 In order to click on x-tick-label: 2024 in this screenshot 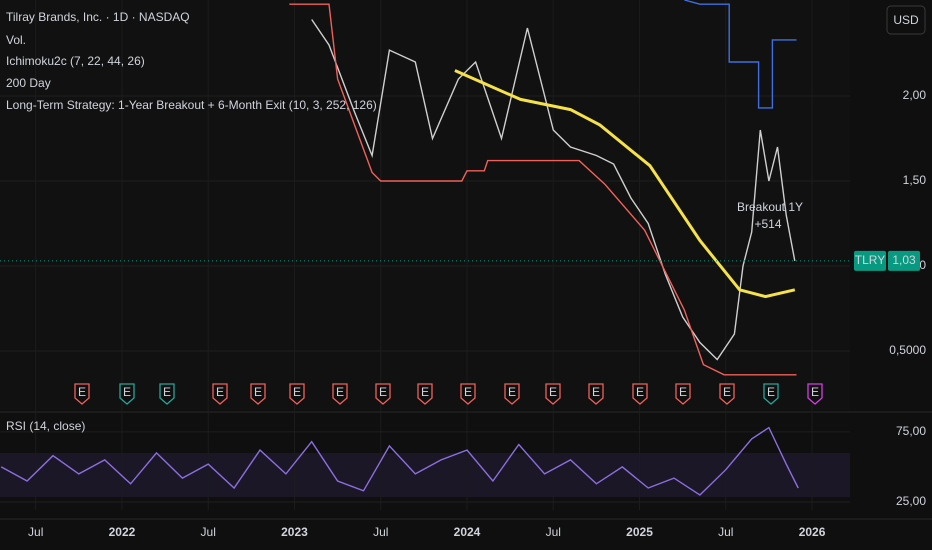, I will do `click(467, 532)`.